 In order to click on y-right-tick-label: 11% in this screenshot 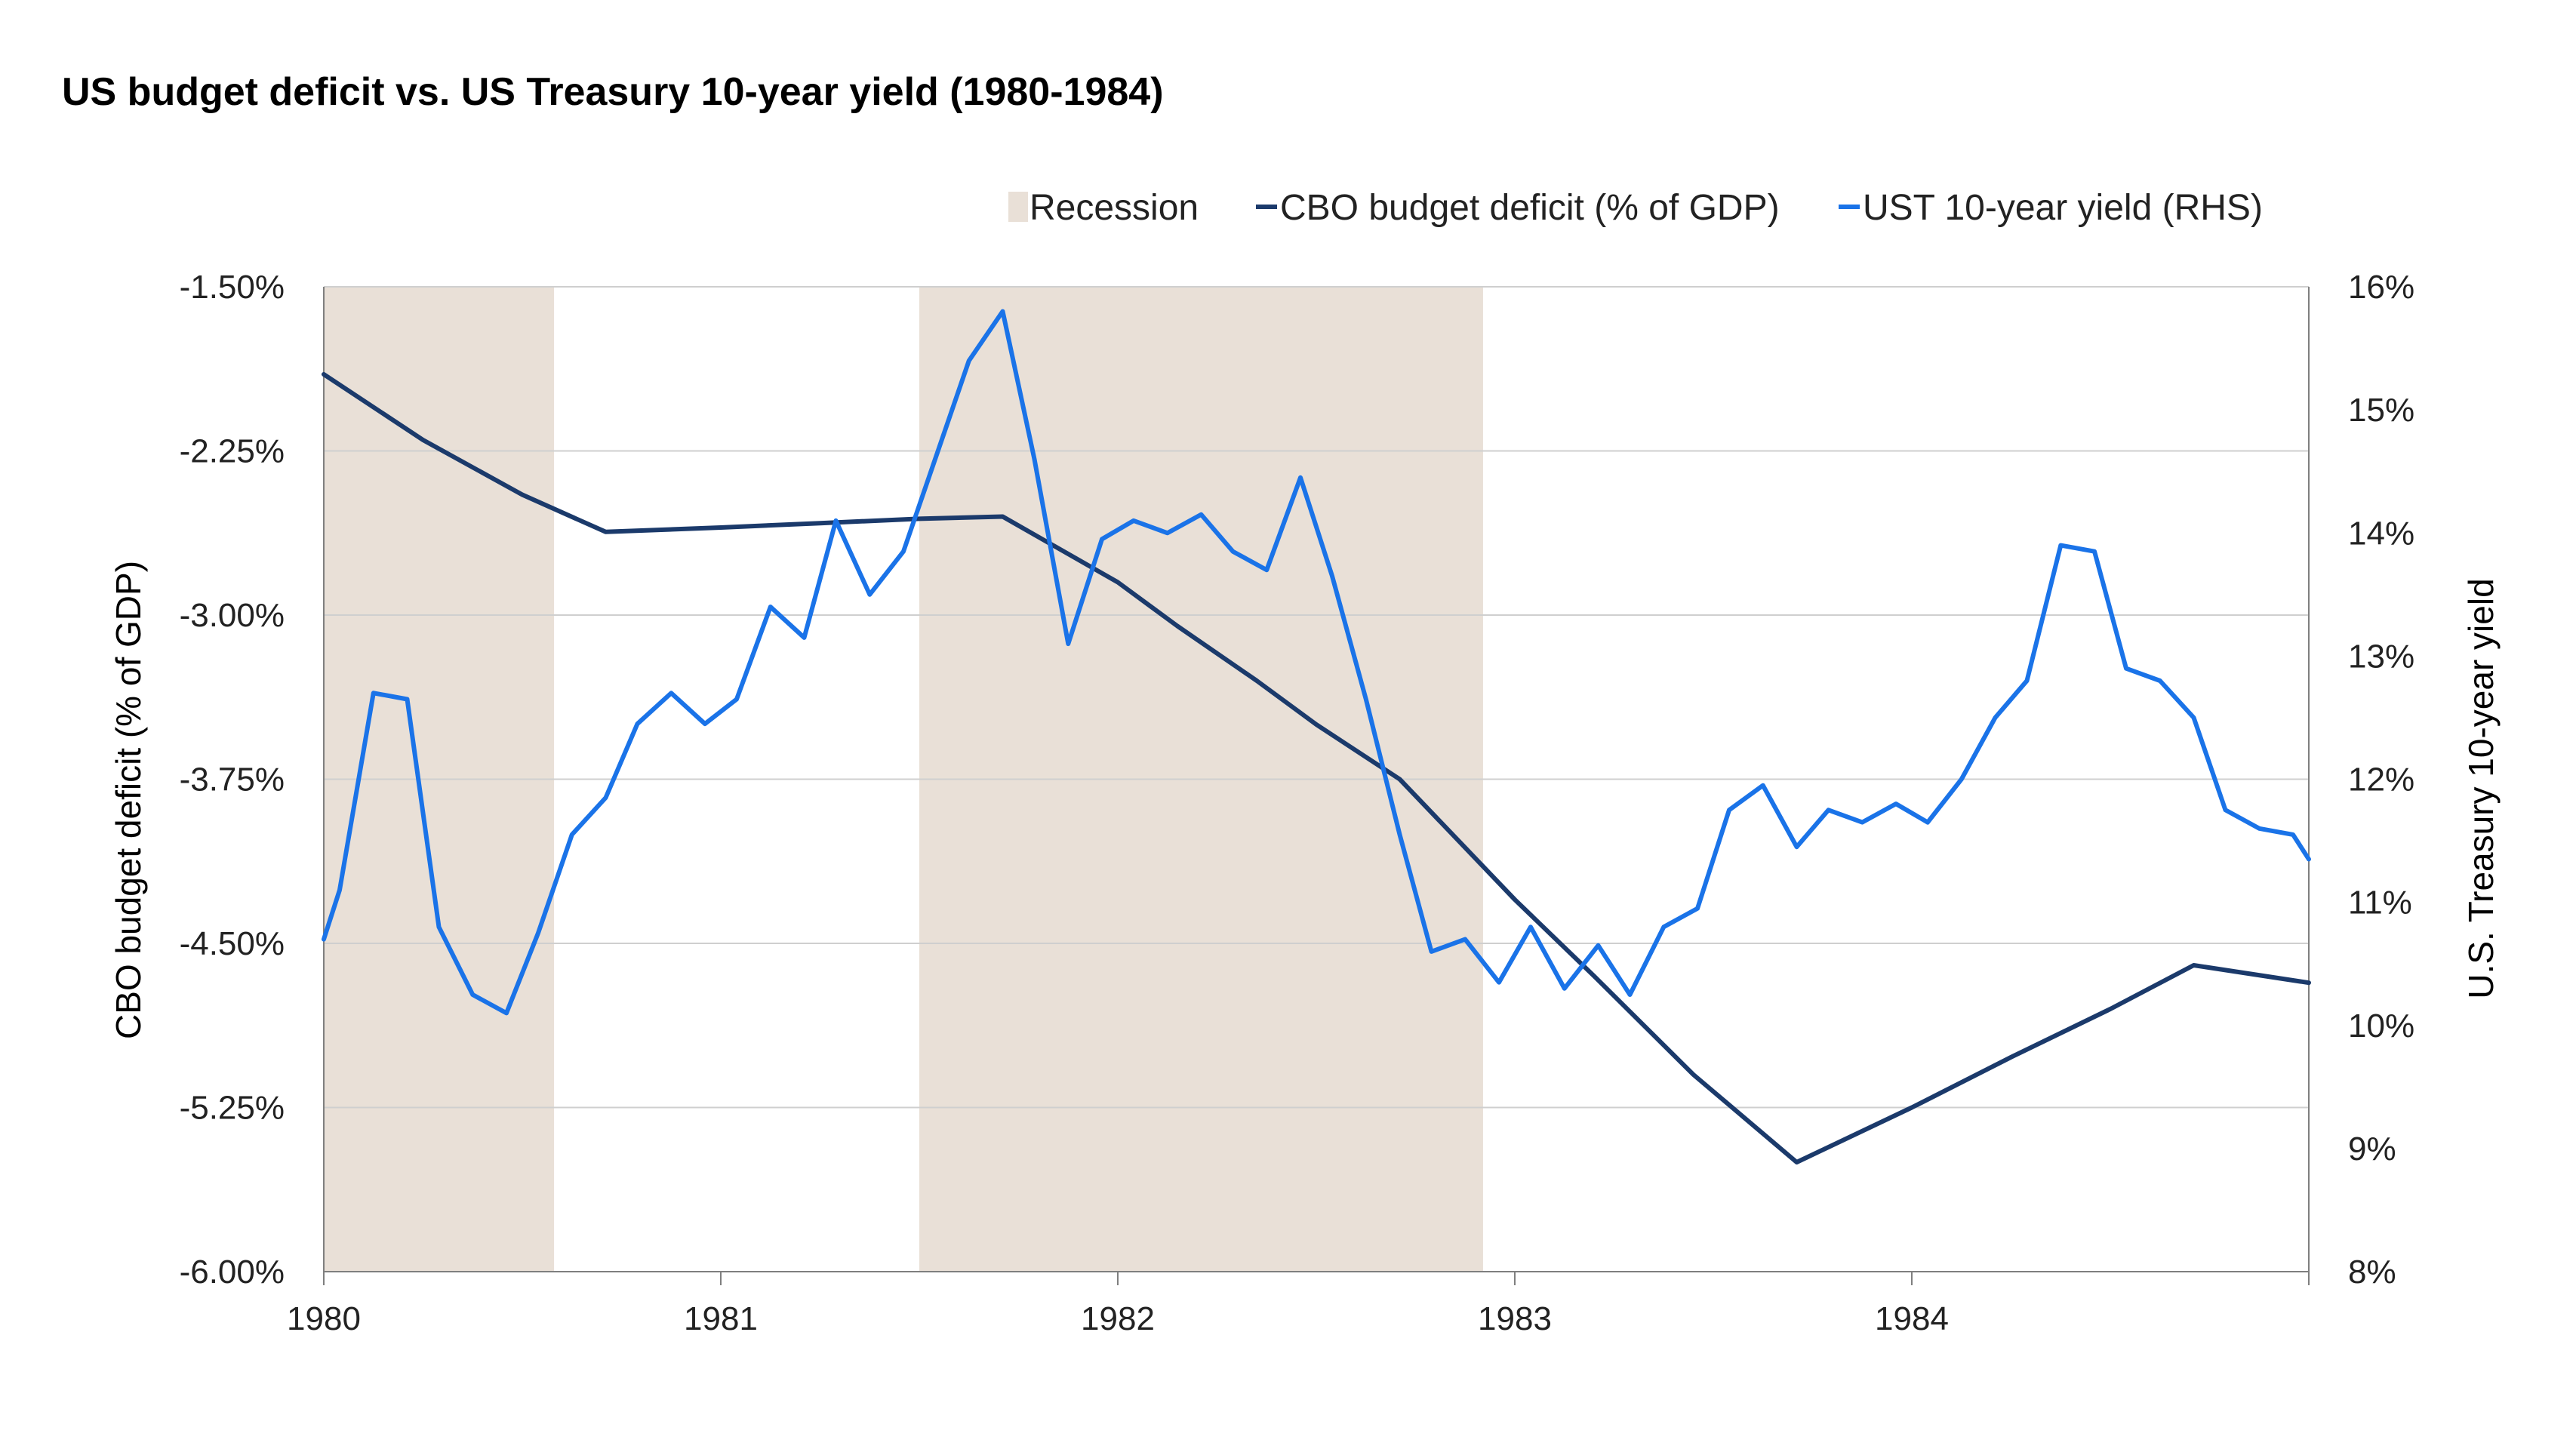, I will do `click(2380, 902)`.